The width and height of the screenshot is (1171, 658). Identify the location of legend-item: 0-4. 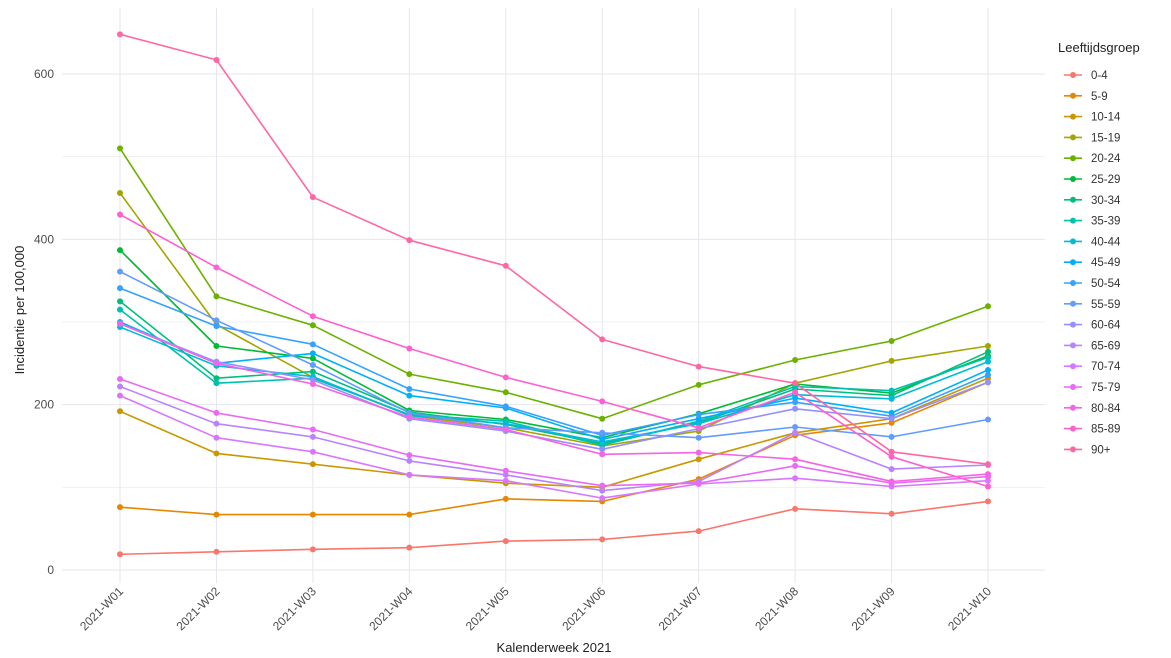
(1086, 76).